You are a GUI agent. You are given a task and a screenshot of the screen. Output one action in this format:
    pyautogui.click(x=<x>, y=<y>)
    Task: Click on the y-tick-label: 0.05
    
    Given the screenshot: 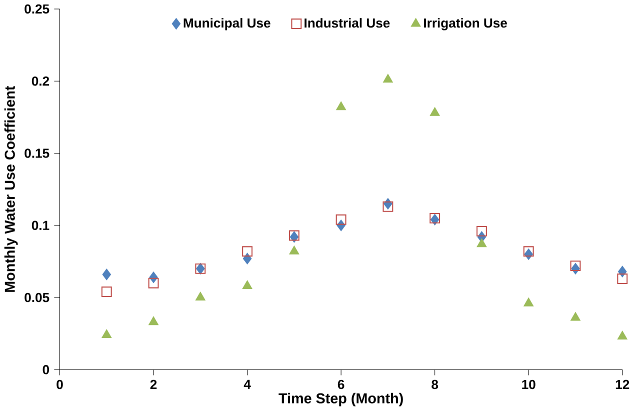 What is the action you would take?
    pyautogui.click(x=37, y=297)
    